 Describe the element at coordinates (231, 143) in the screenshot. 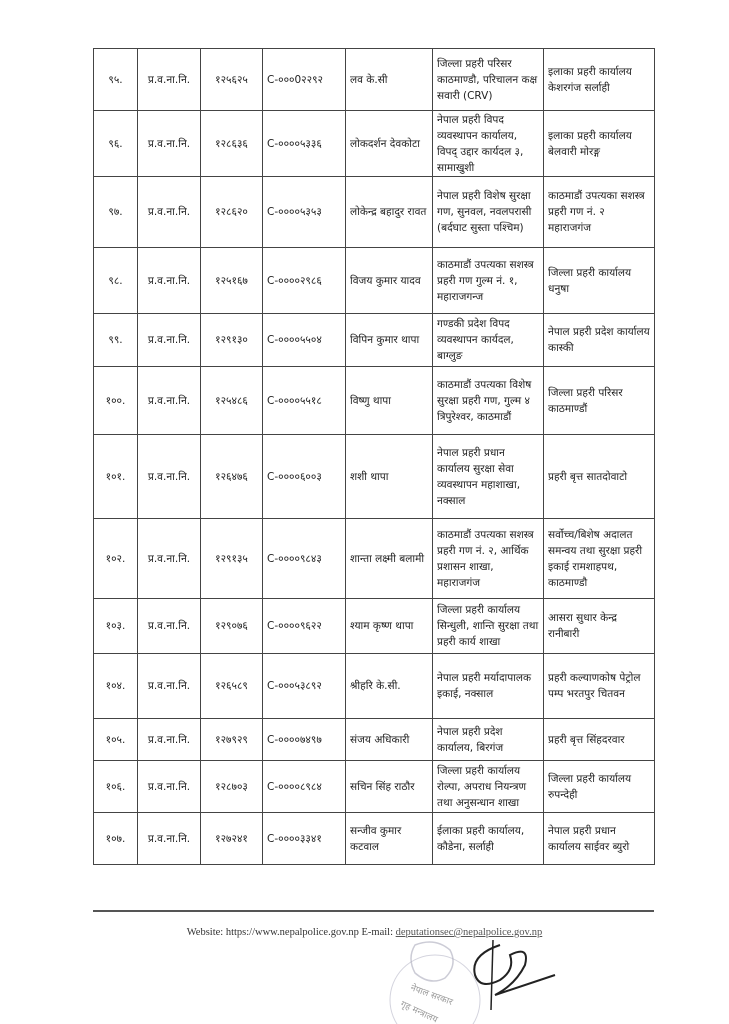

I see `id-number-cell: १२८६३६` at that location.